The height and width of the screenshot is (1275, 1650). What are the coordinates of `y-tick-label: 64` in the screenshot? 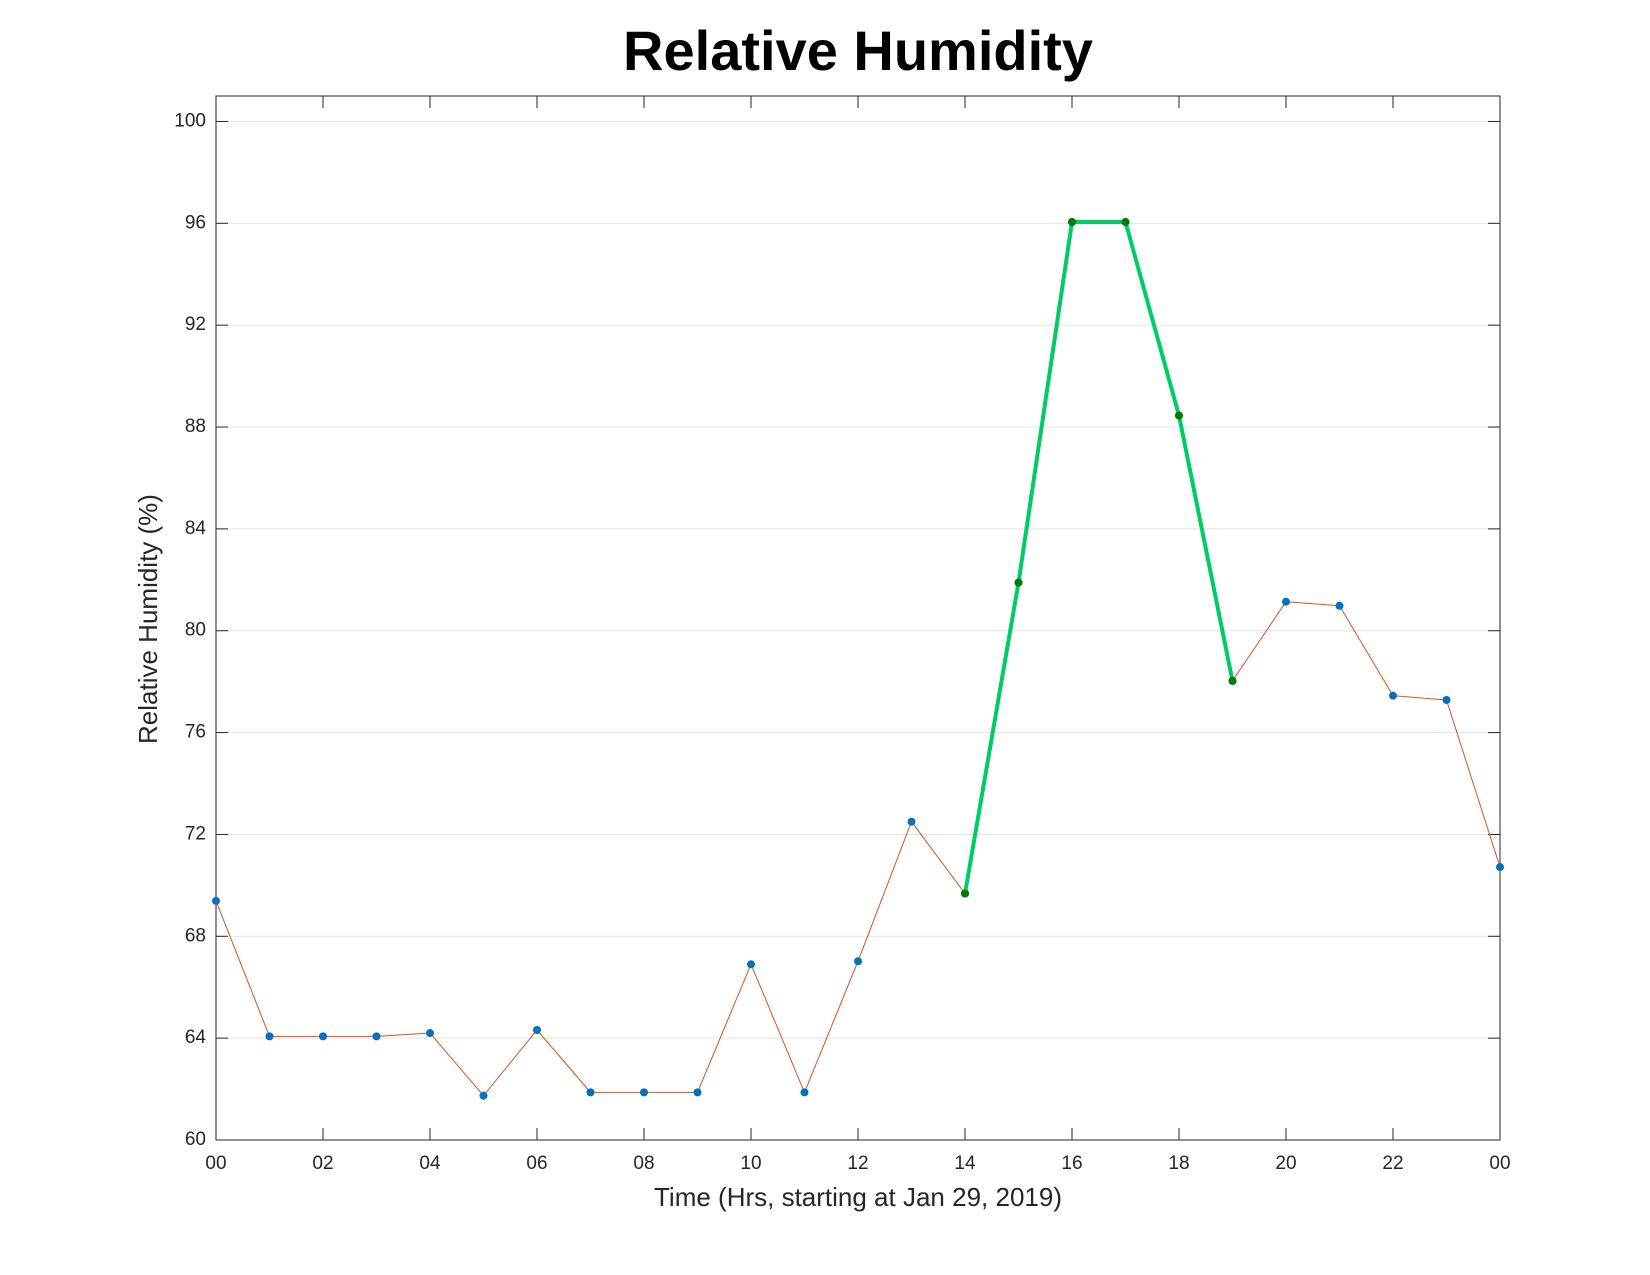 It's located at (196, 1037).